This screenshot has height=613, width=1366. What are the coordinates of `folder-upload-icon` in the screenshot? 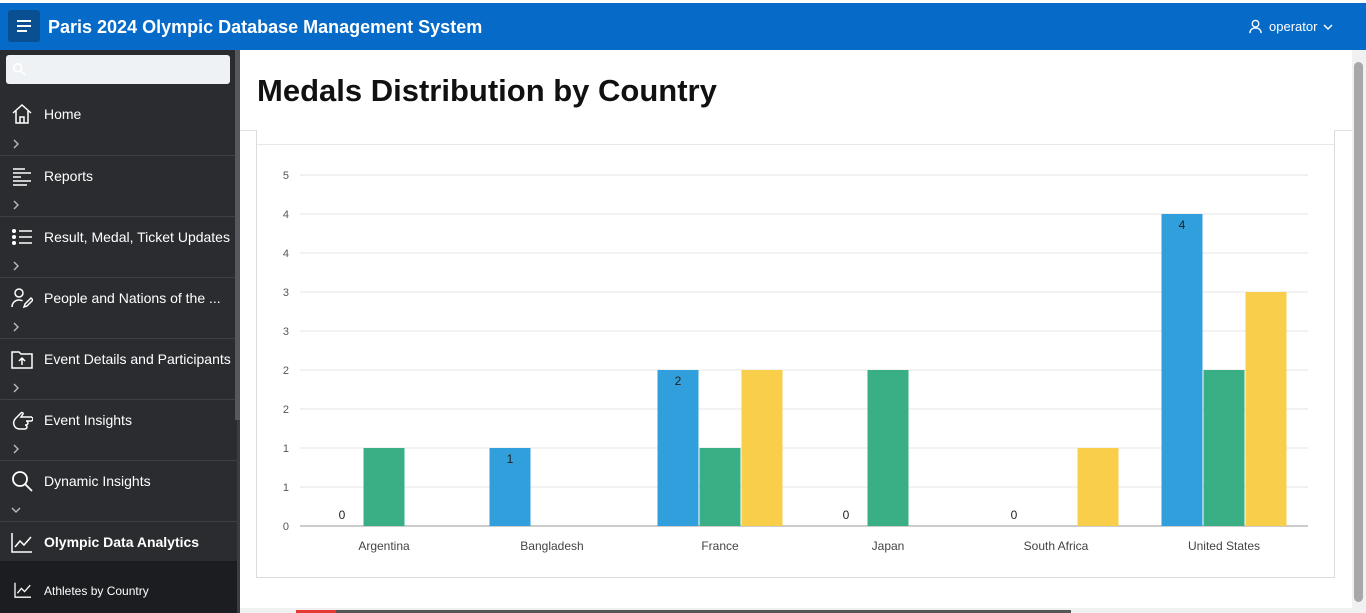 It's located at (22, 360).